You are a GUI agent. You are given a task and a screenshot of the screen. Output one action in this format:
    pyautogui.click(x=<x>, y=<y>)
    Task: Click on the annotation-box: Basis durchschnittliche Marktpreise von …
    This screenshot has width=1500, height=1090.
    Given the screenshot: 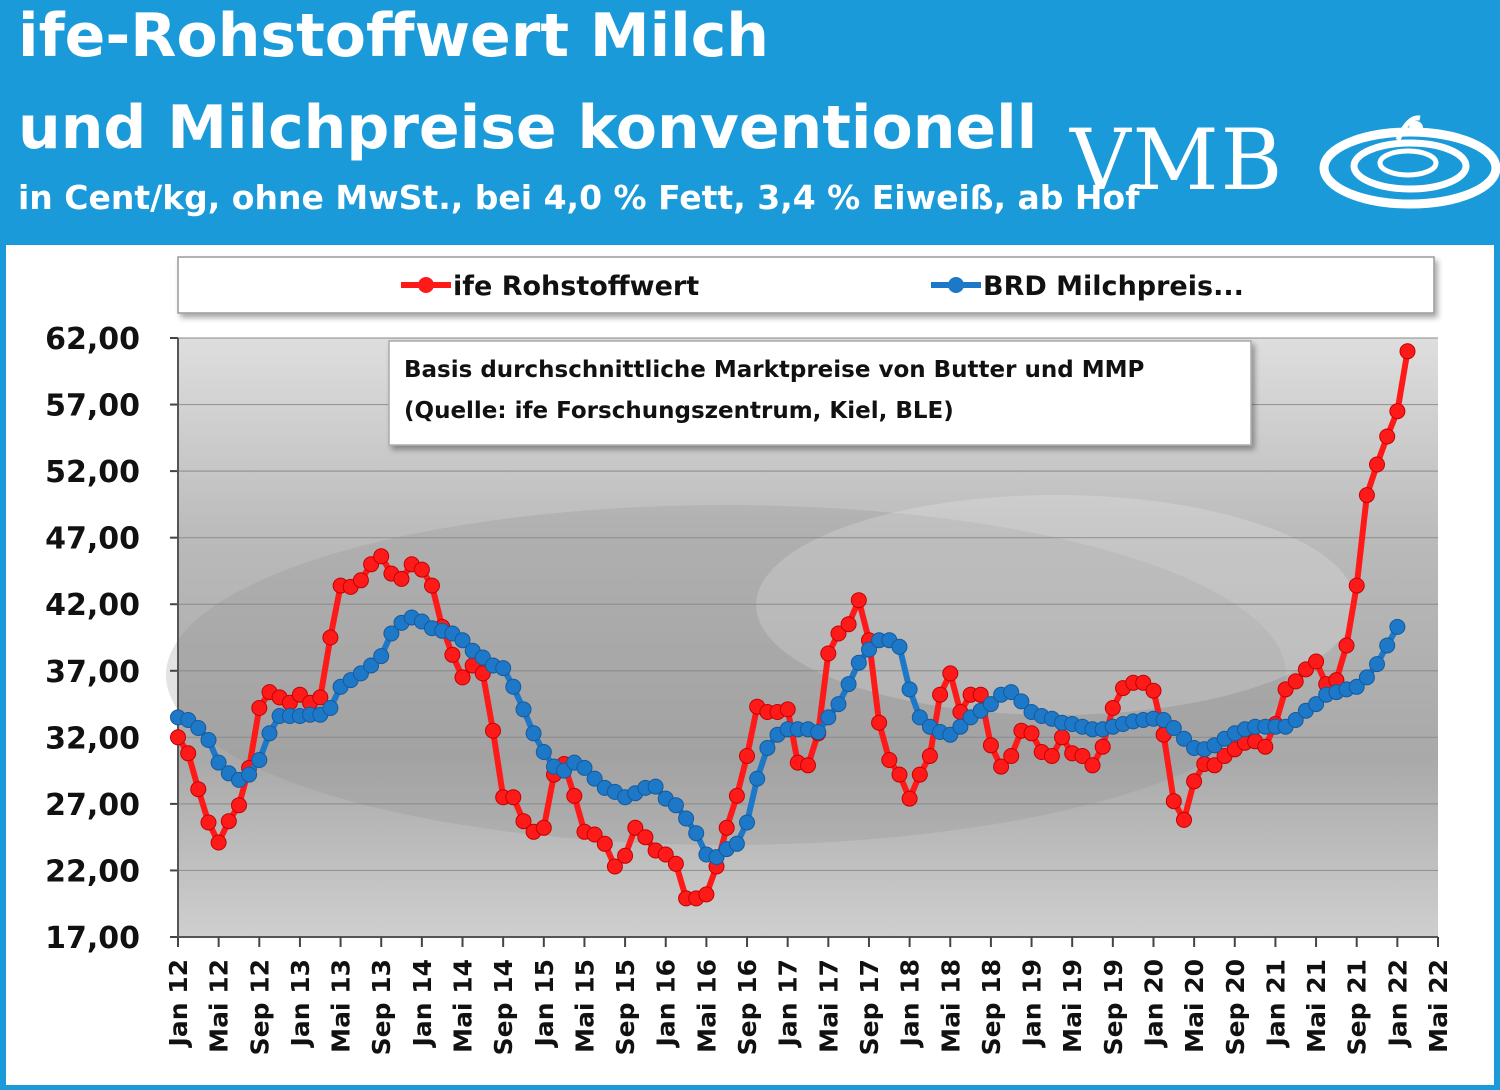 What is the action you would take?
    pyautogui.click(x=820, y=393)
    